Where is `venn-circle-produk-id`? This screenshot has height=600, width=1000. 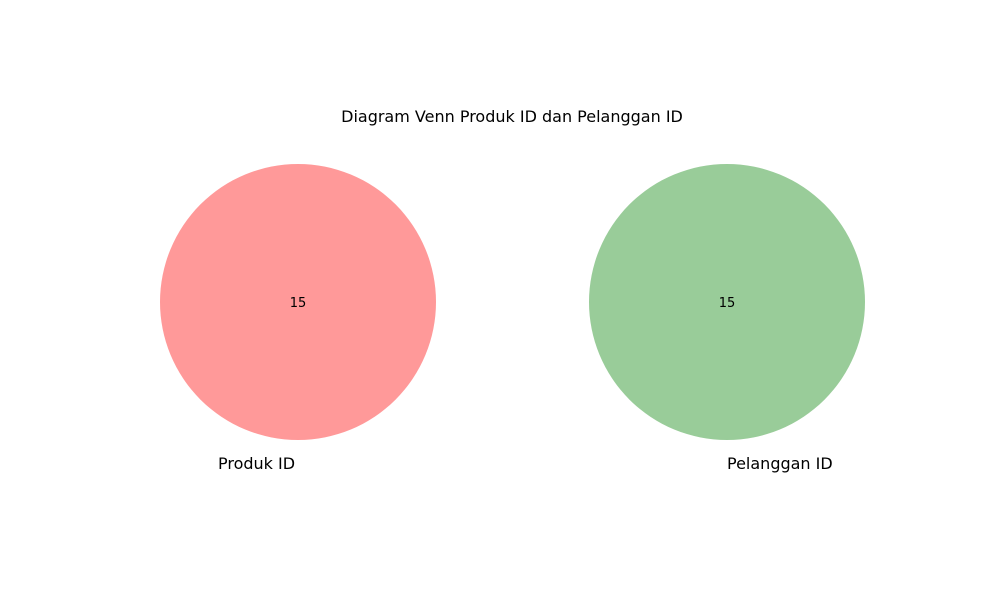 venn-circle-produk-id is located at coordinates (298, 302).